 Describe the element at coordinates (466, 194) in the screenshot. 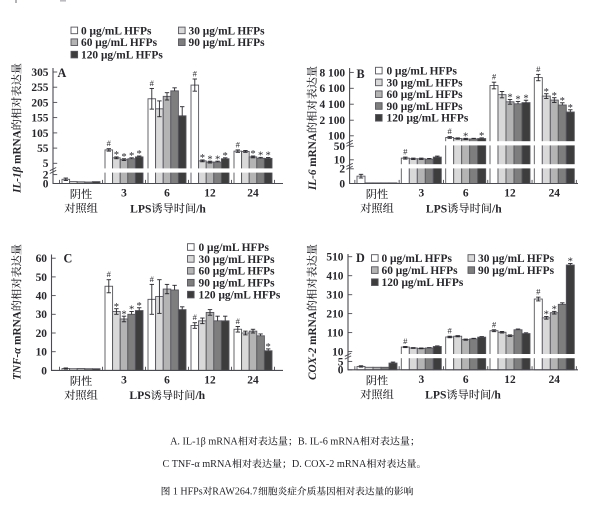

I see `svg-text: 6` at that location.